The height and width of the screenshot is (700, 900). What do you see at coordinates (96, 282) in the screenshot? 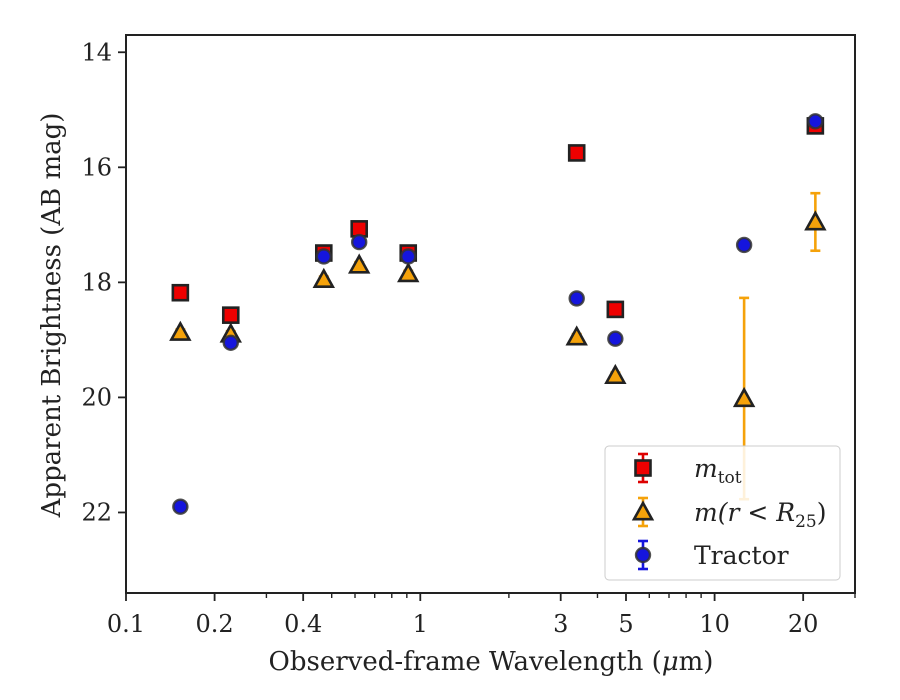
I see `y-tick-label: 18` at bounding box center [96, 282].